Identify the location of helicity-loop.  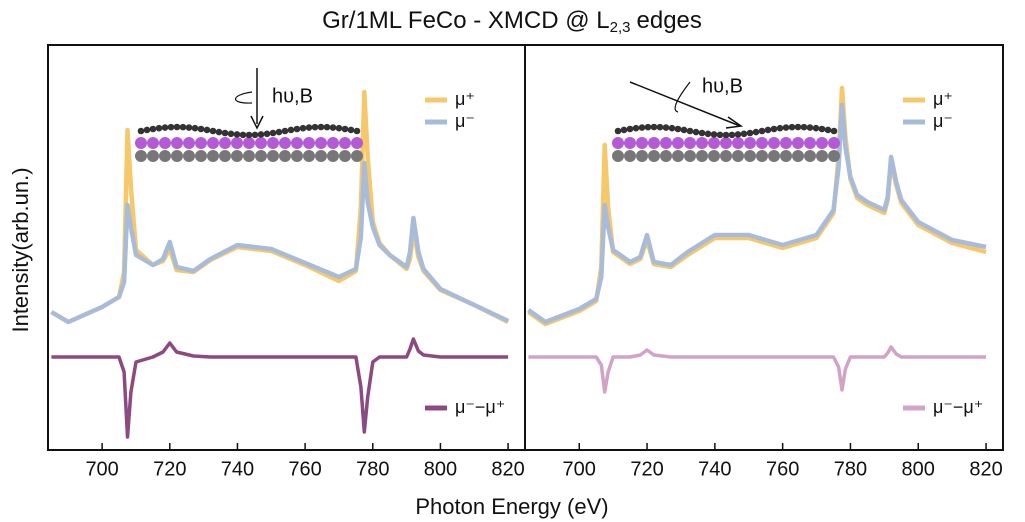
(682, 97).